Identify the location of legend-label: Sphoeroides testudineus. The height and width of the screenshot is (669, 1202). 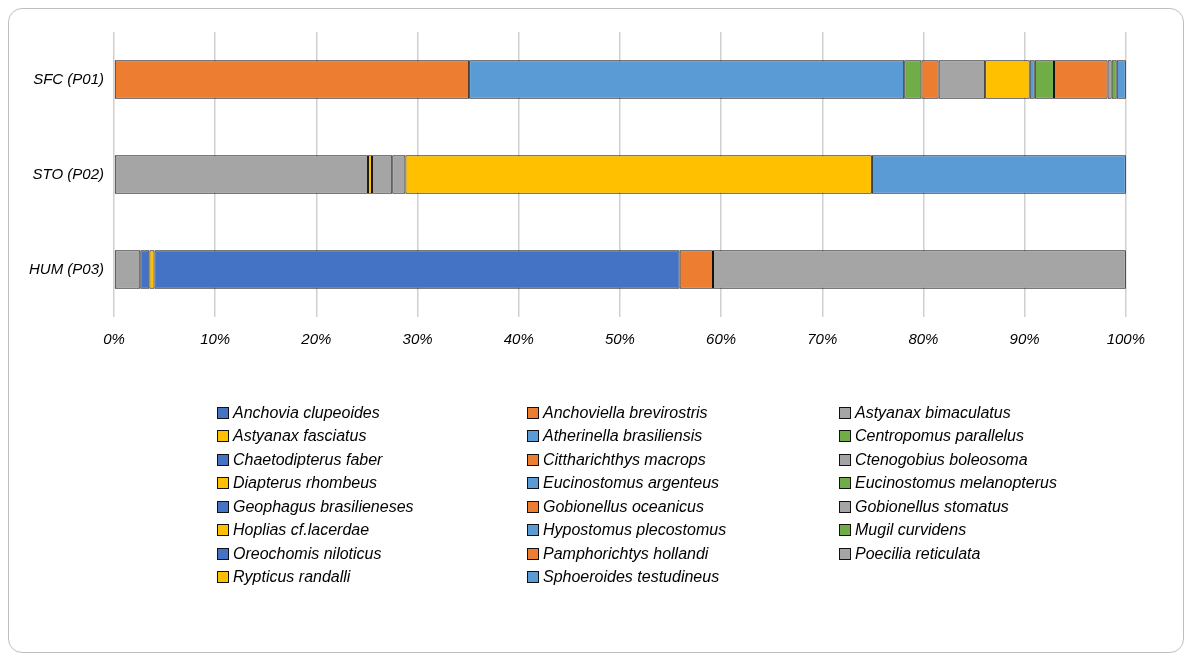
(631, 577).